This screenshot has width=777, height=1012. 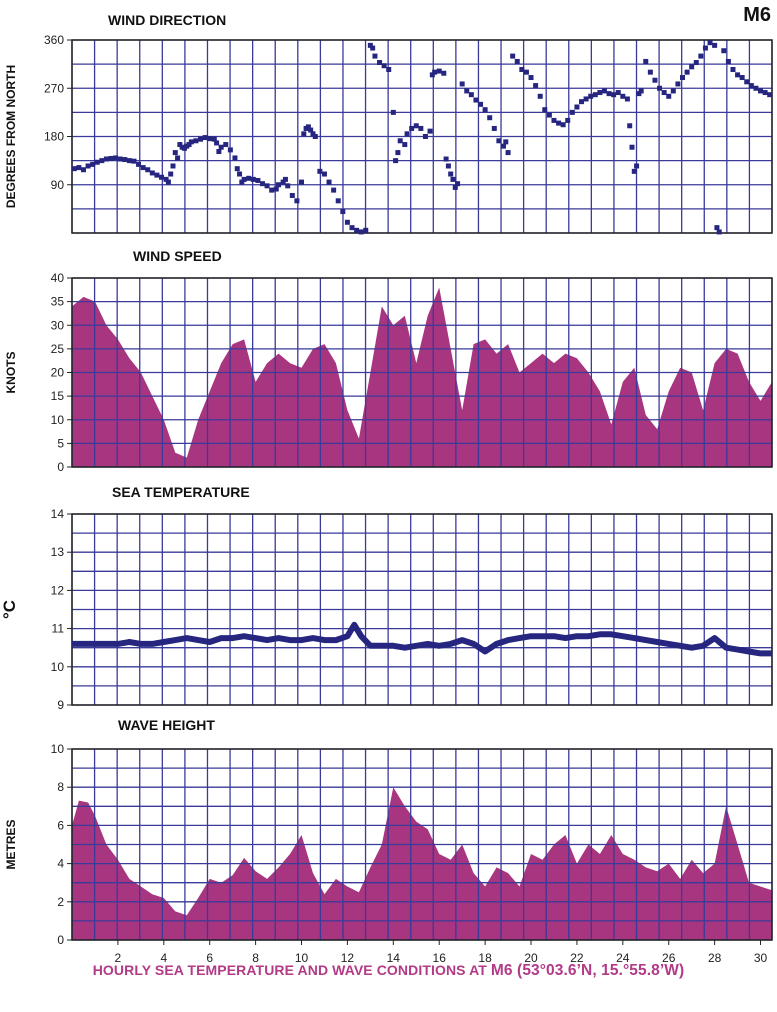 I want to click on sea-temperature-line, so click(x=422, y=639).